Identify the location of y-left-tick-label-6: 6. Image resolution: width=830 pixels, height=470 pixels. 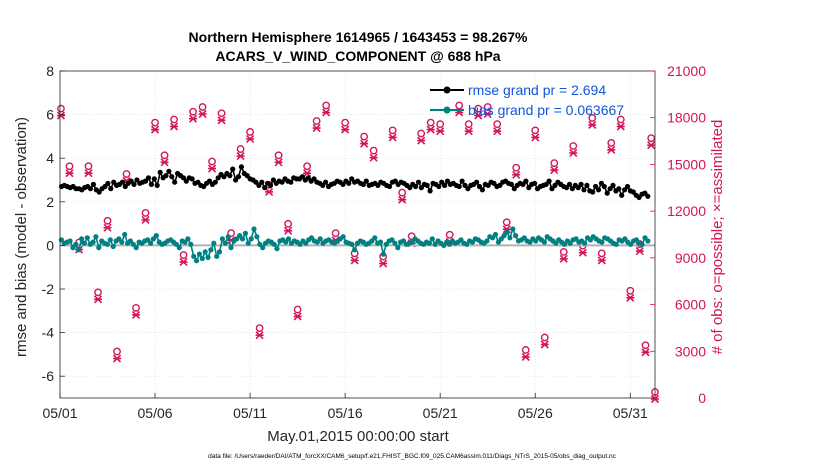
(50, 115).